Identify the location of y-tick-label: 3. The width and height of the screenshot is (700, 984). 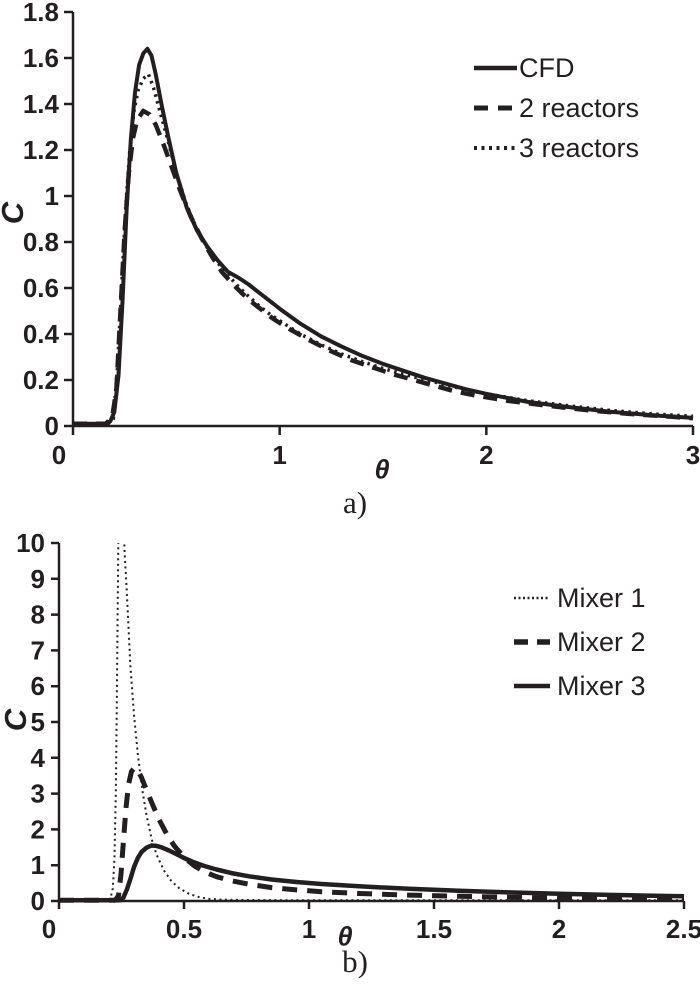
(38, 794).